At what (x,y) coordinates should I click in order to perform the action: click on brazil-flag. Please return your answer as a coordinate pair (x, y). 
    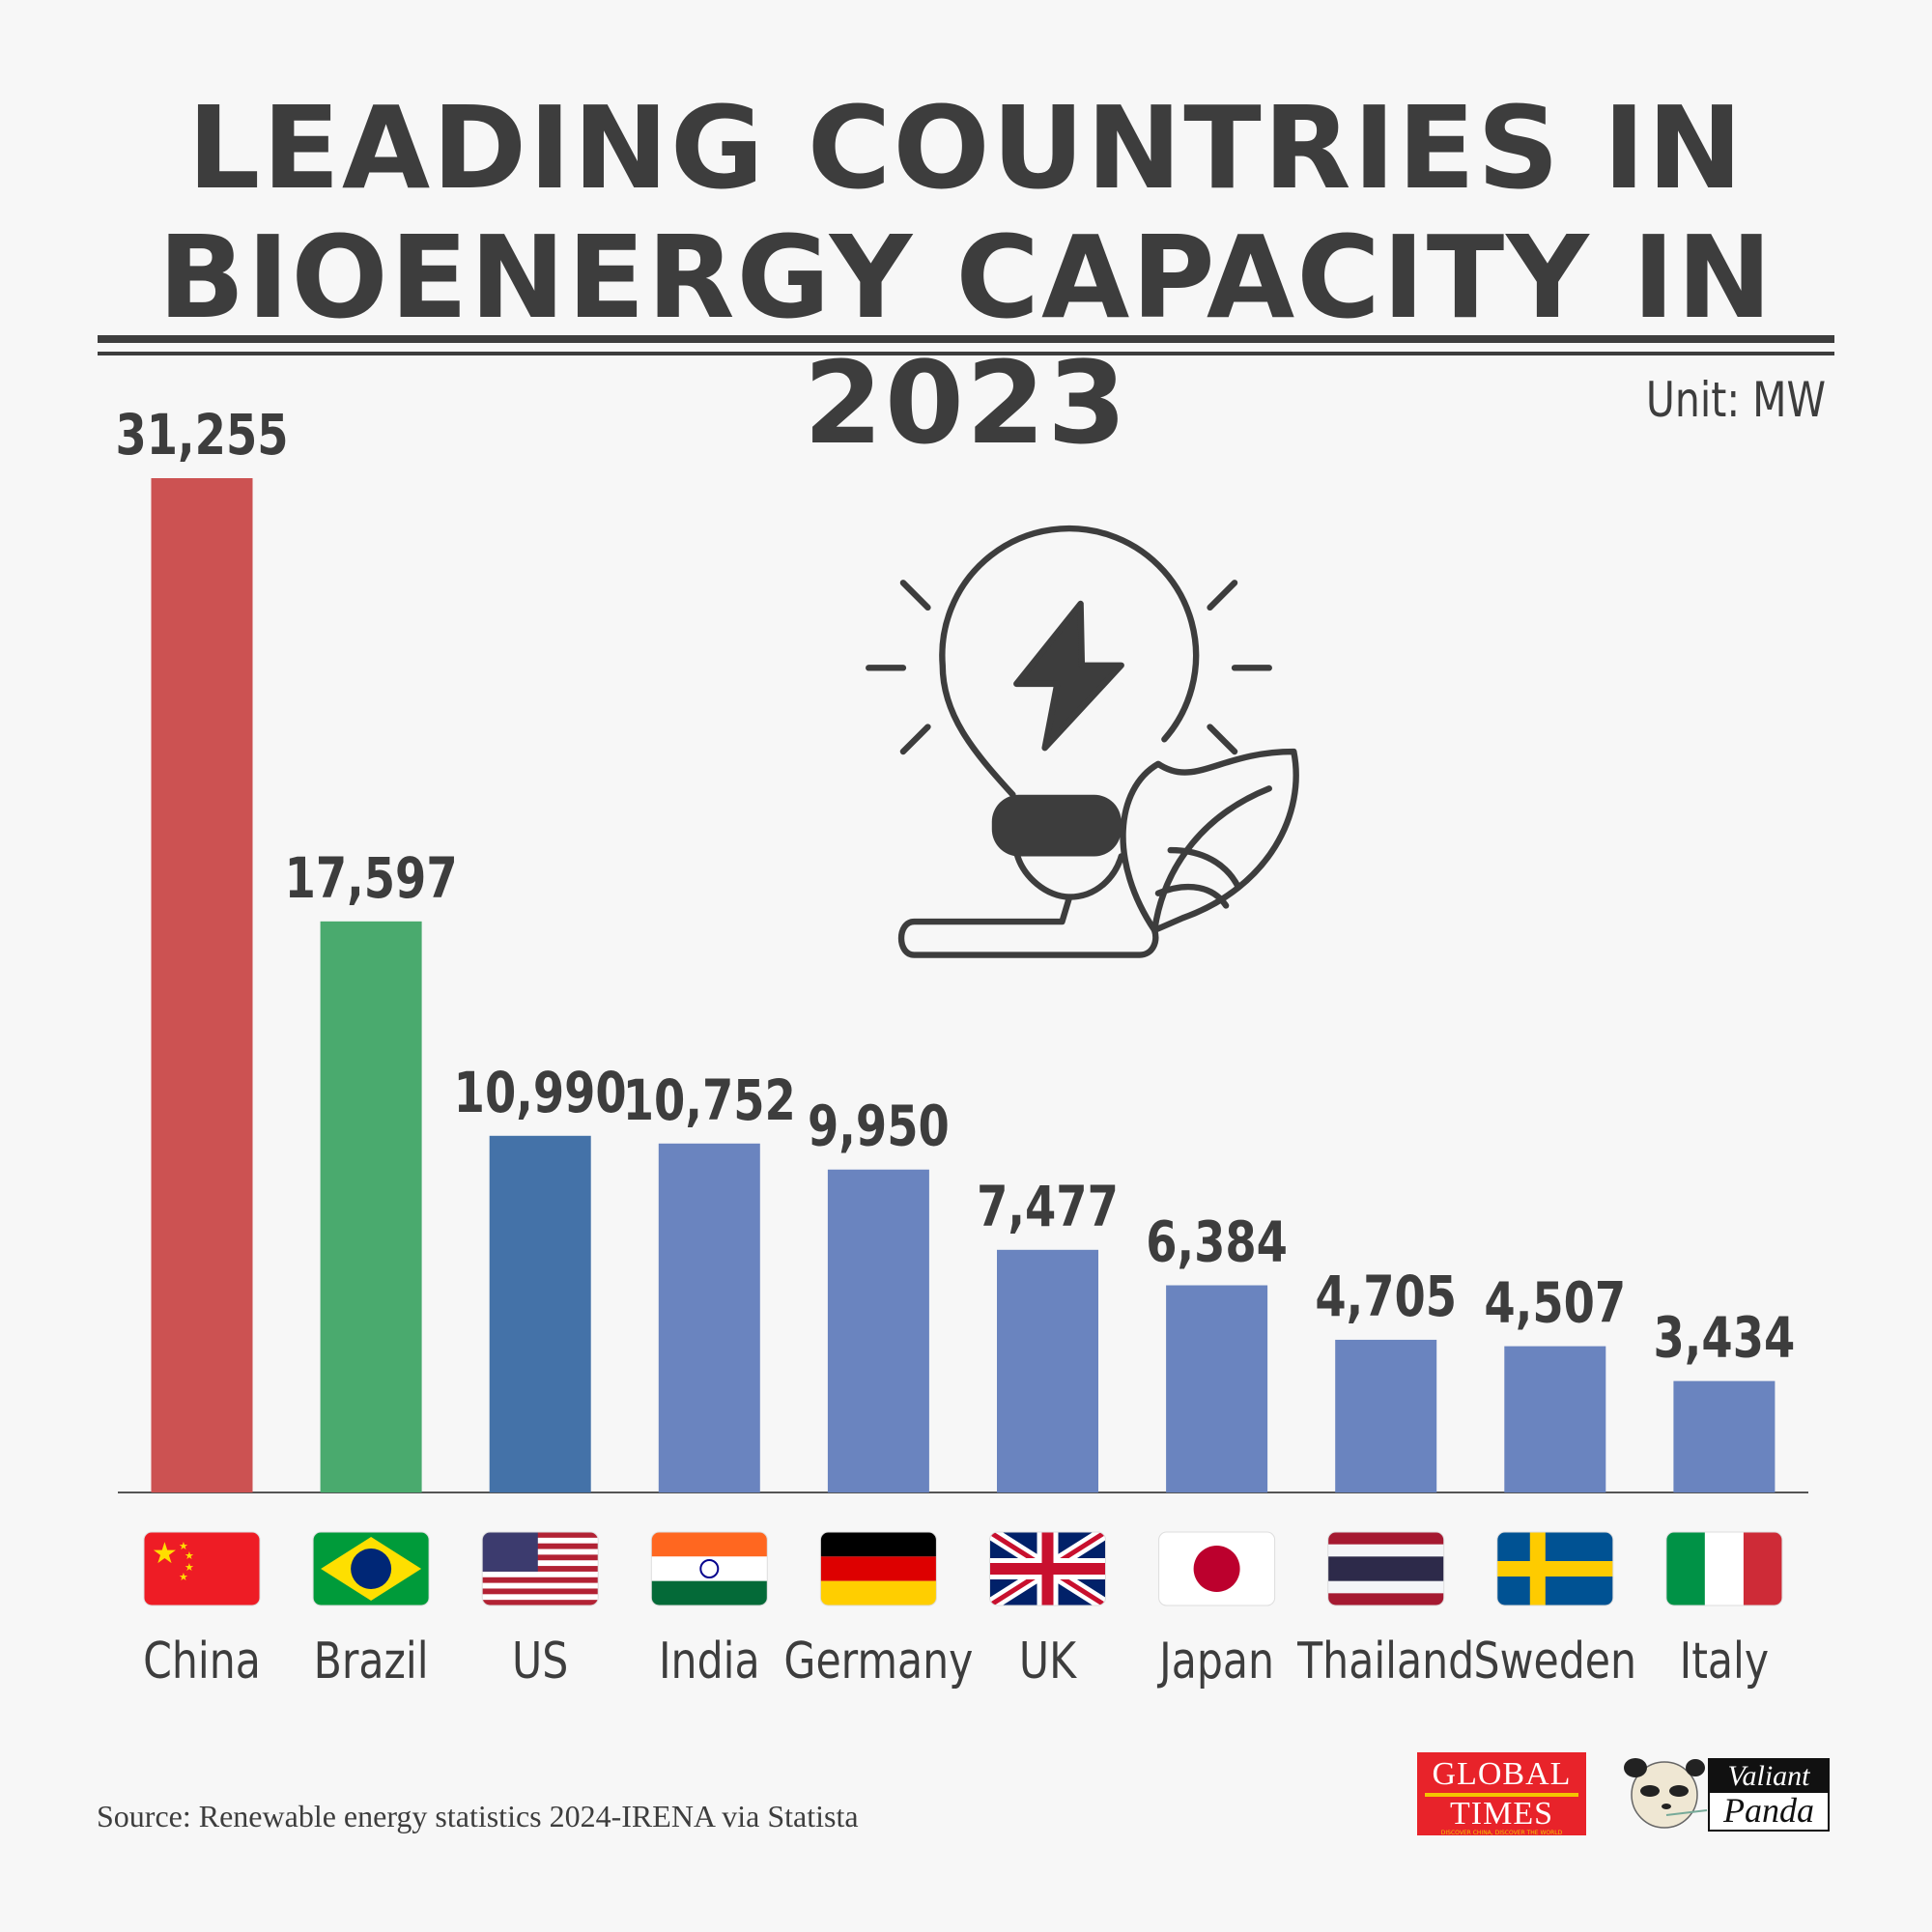
    Looking at the image, I should click on (371, 1568).